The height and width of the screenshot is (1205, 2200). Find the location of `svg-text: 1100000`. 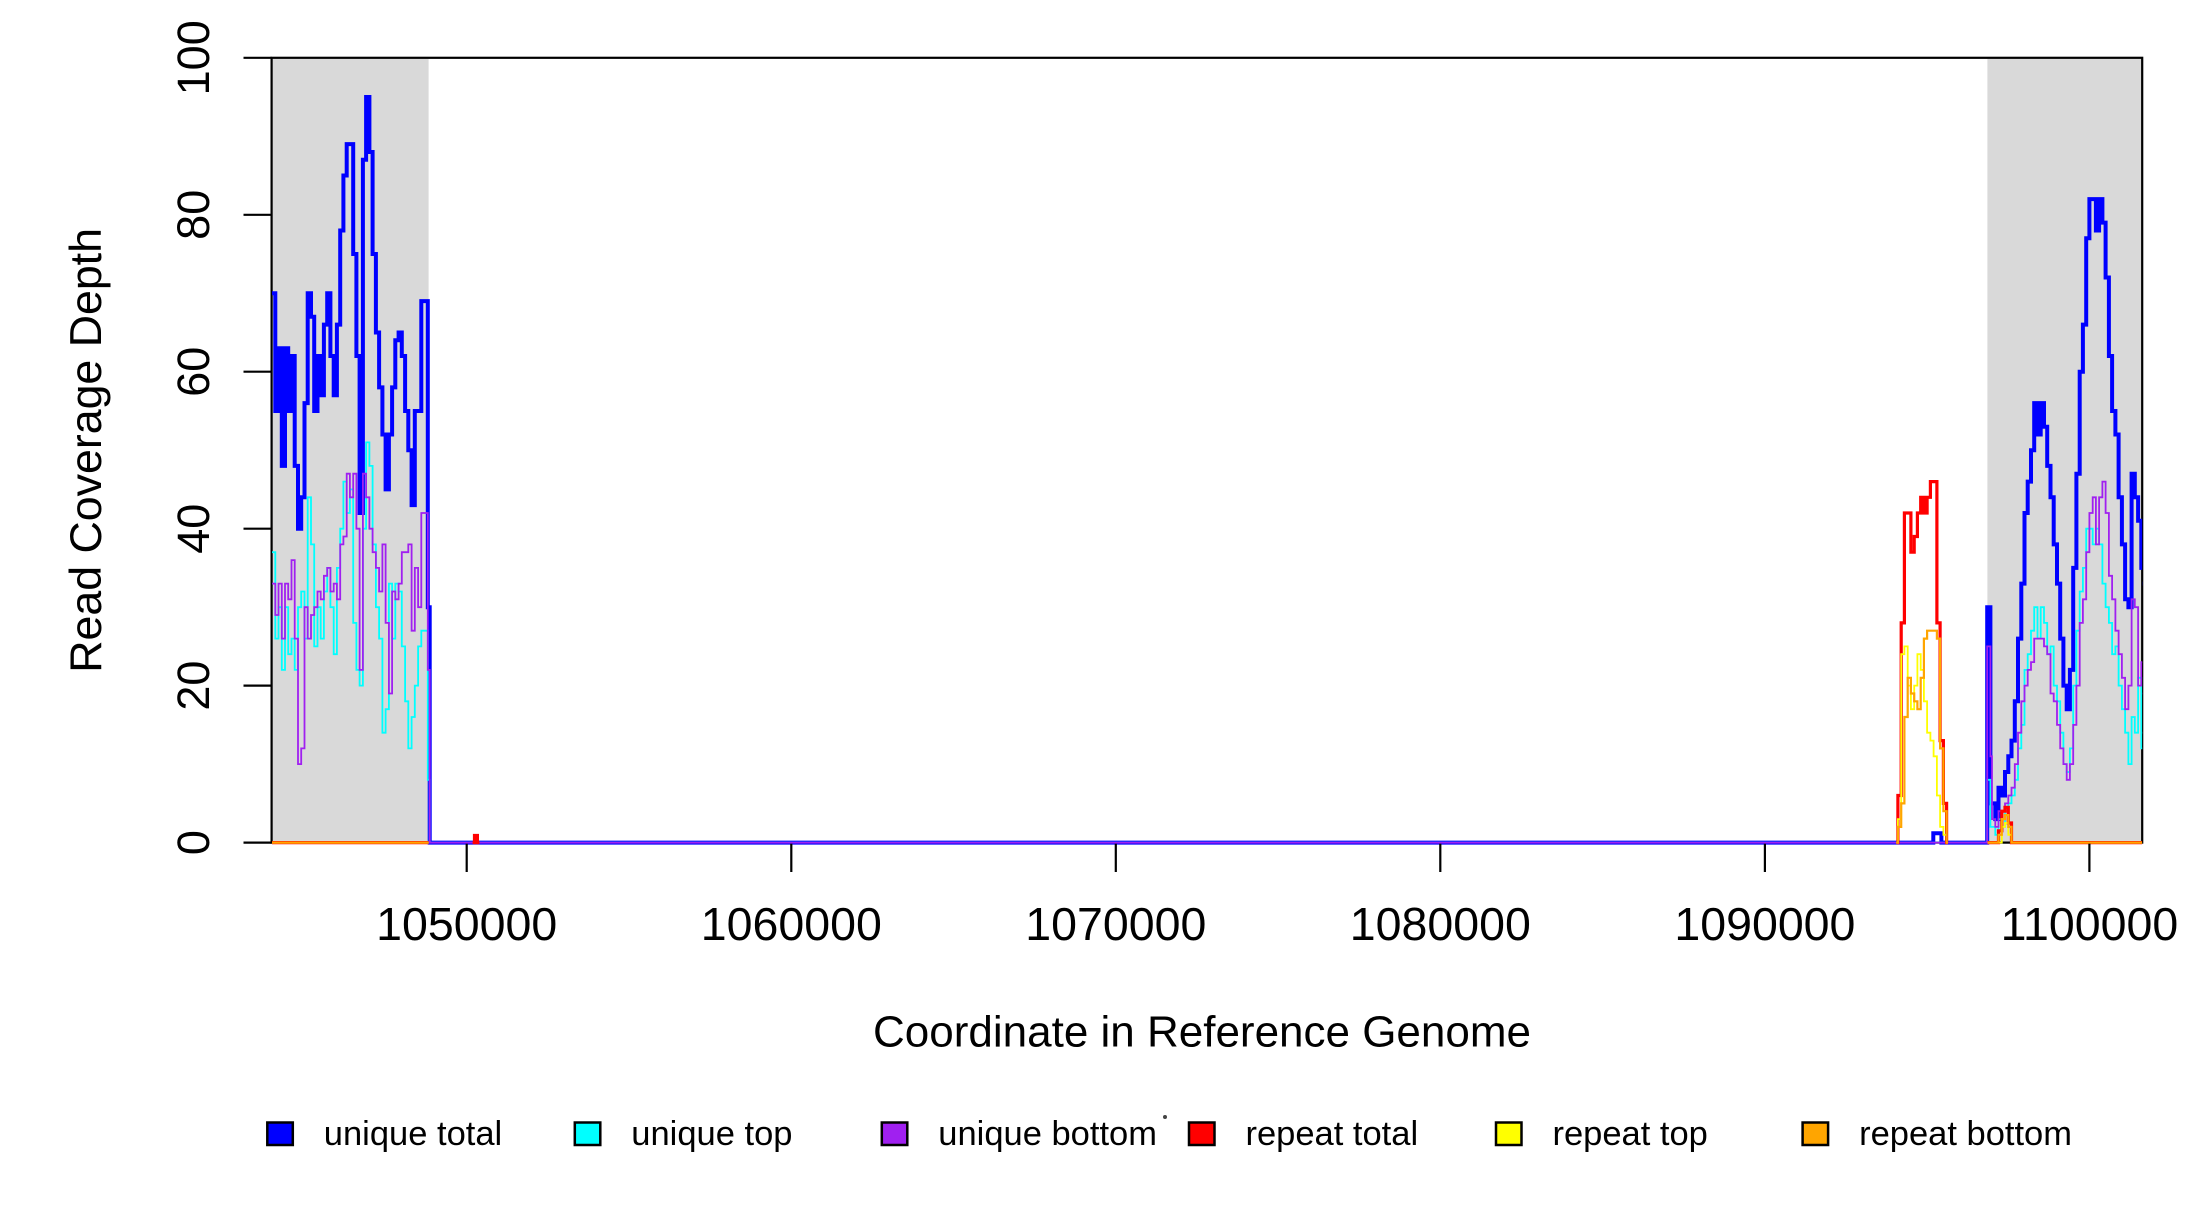

svg-text: 1100000 is located at coordinates (2090, 924).